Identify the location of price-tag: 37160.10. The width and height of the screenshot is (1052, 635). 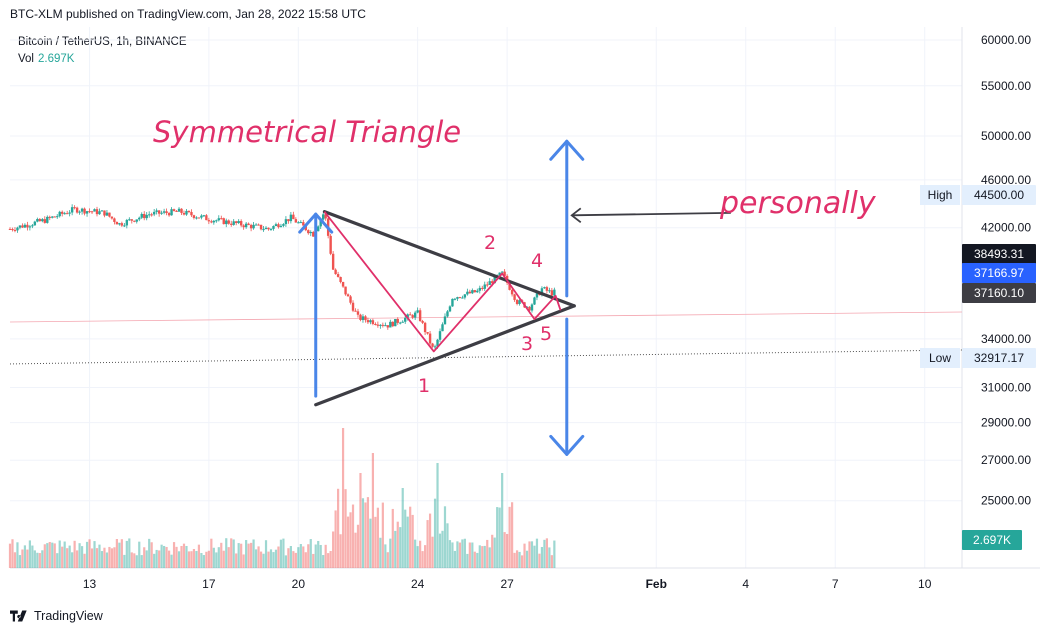
(999, 293).